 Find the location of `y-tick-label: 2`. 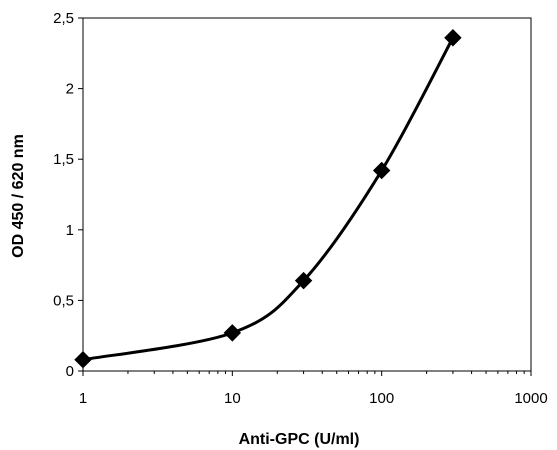

y-tick-label: 2 is located at coordinates (70, 89).